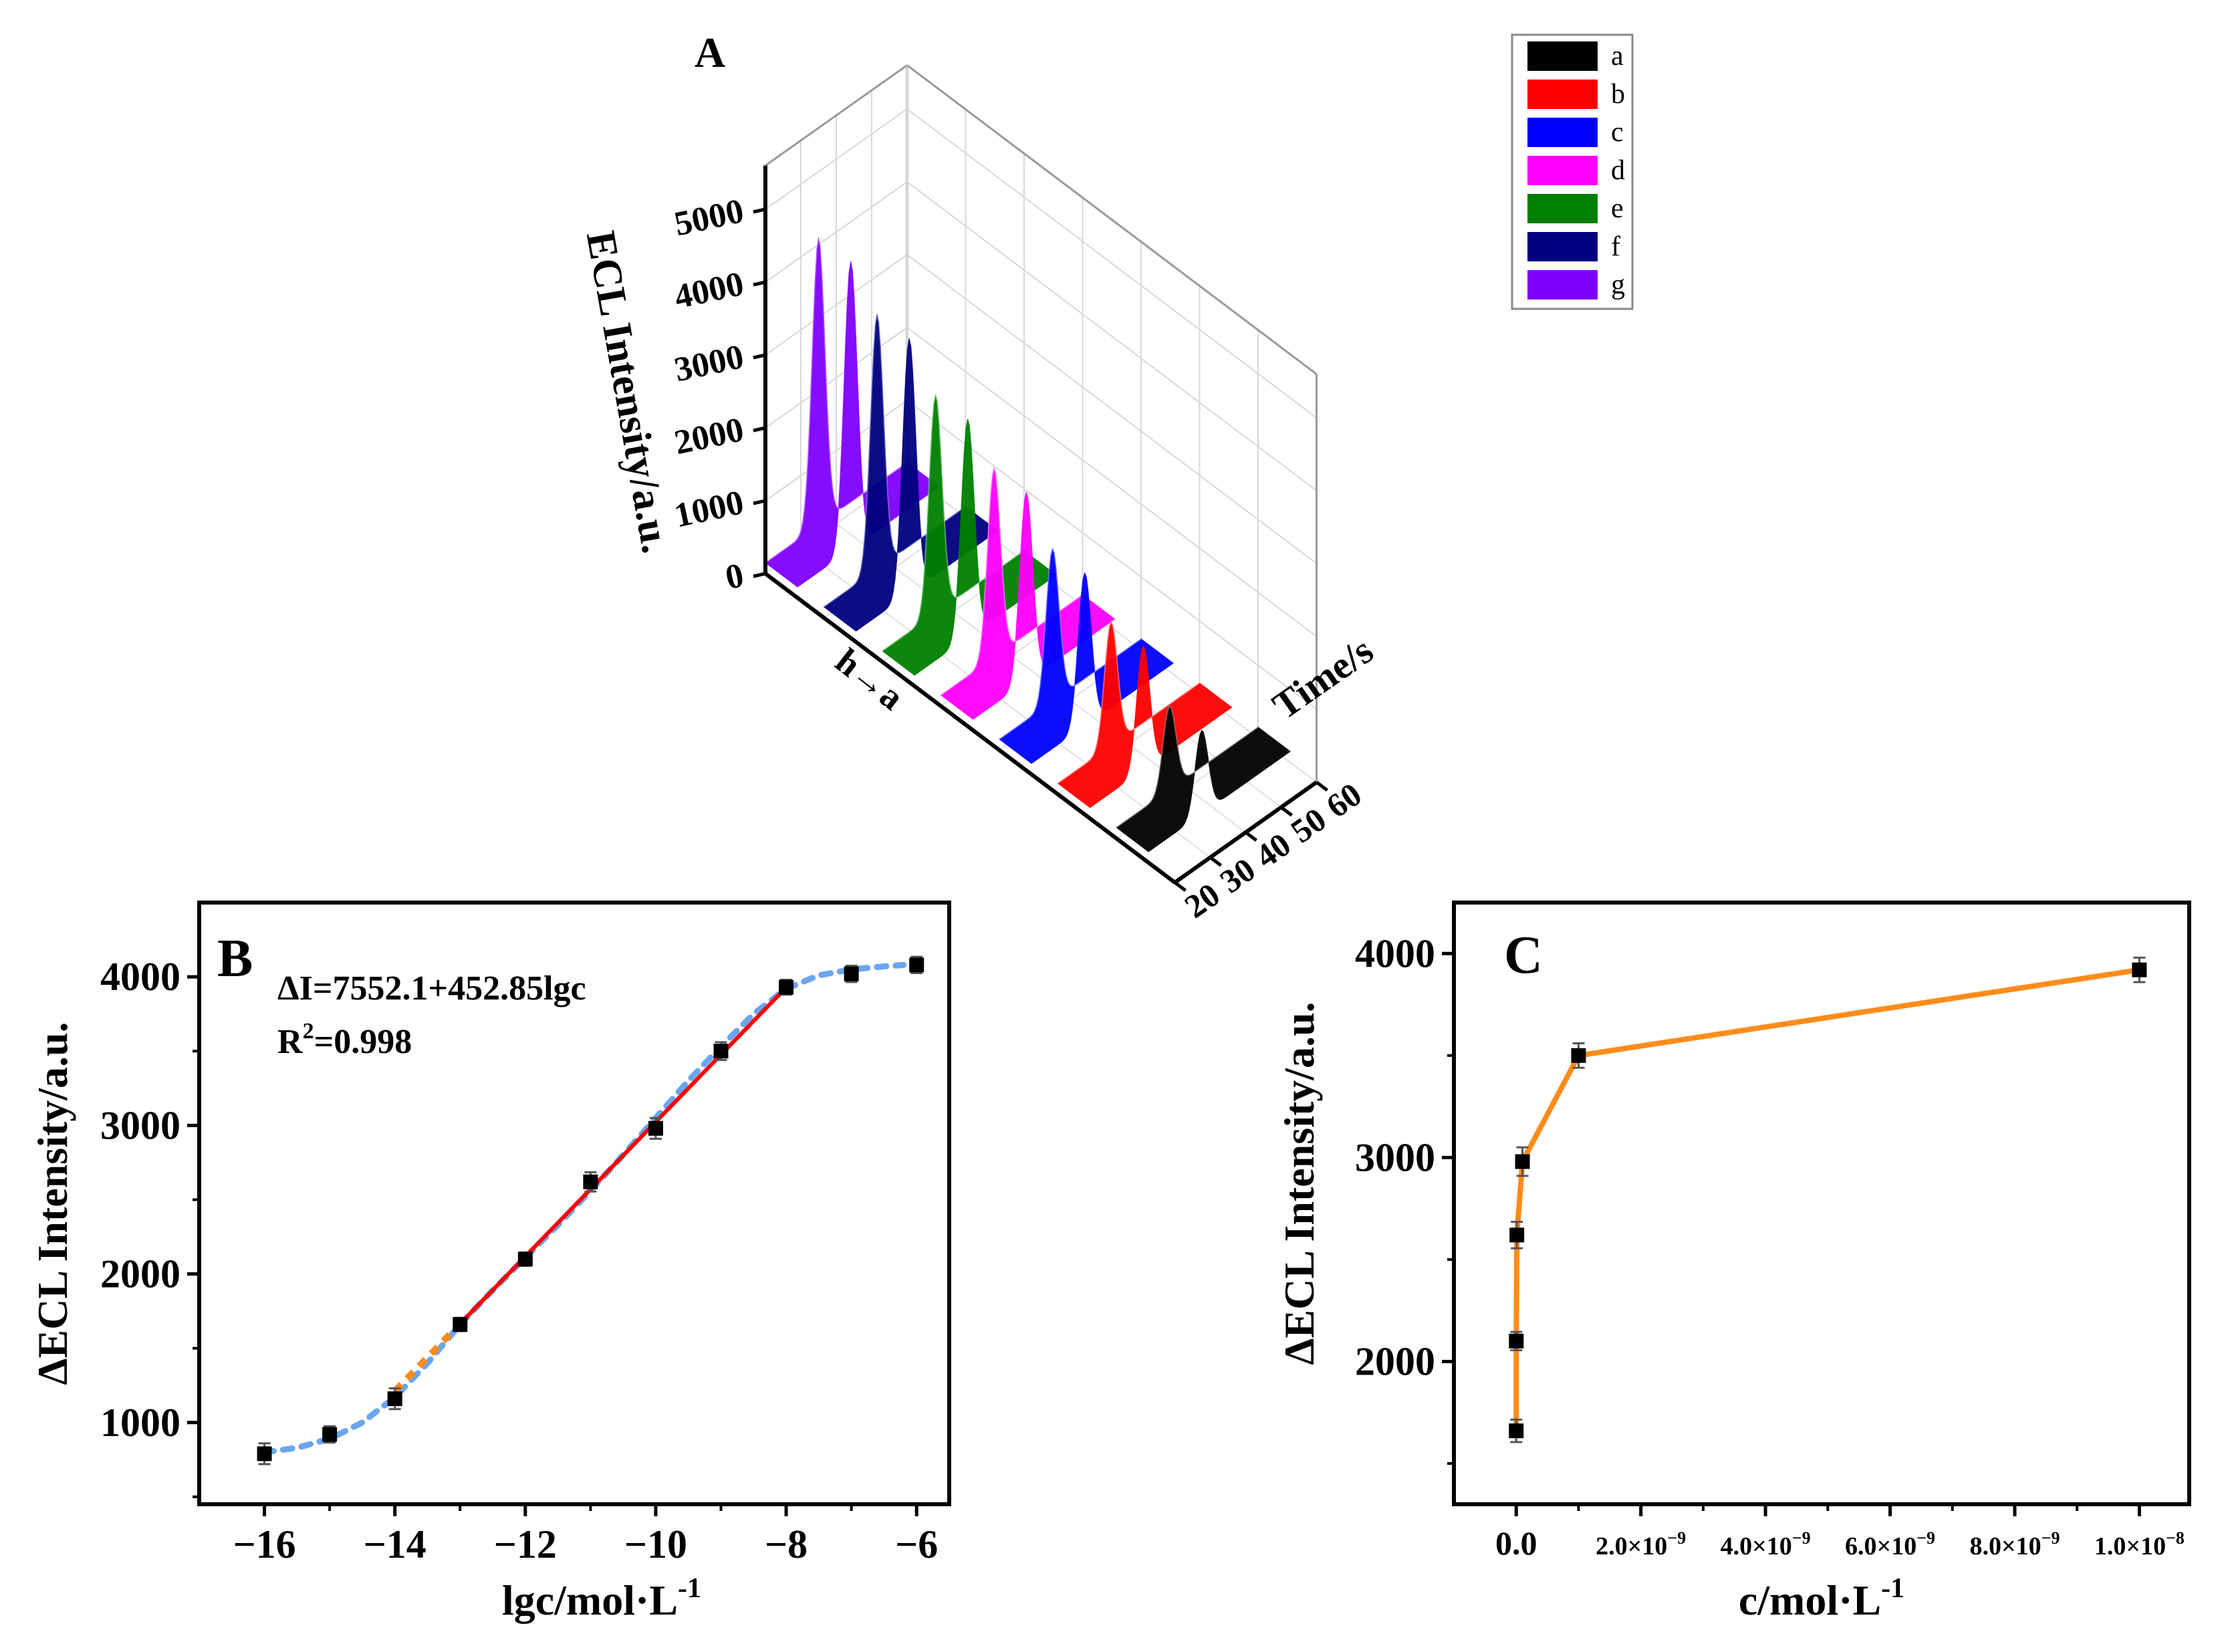 The image size is (2228, 1652). I want to click on panel-b-x-axis-label: lgc/mol·L-1, so click(602, 1598).